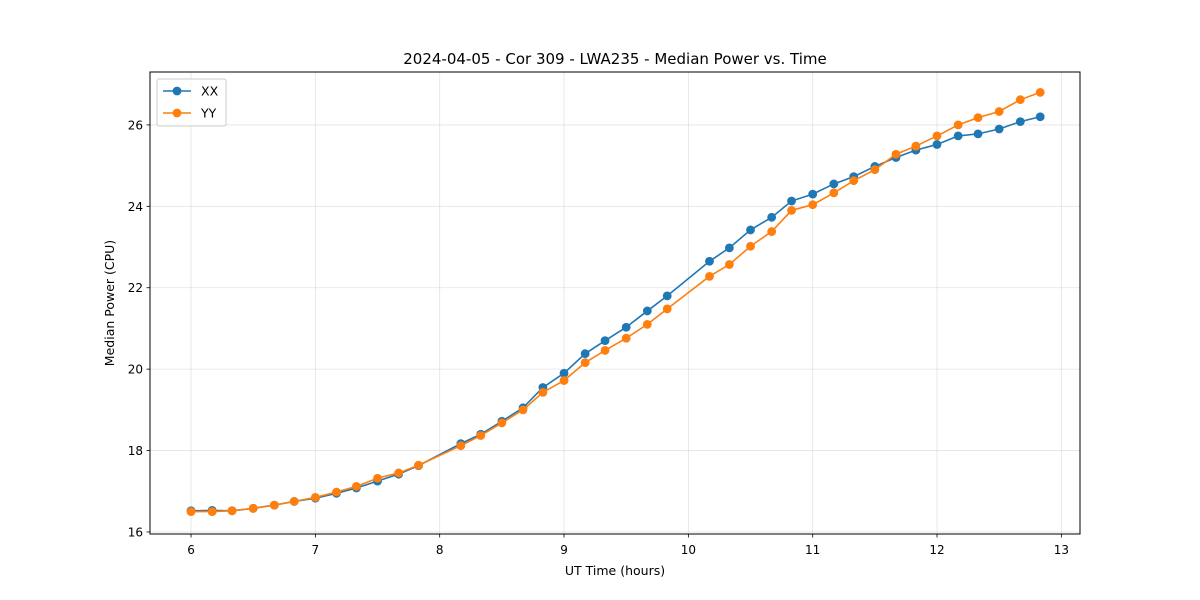  I want to click on x-tick-label: 8, so click(440, 550).